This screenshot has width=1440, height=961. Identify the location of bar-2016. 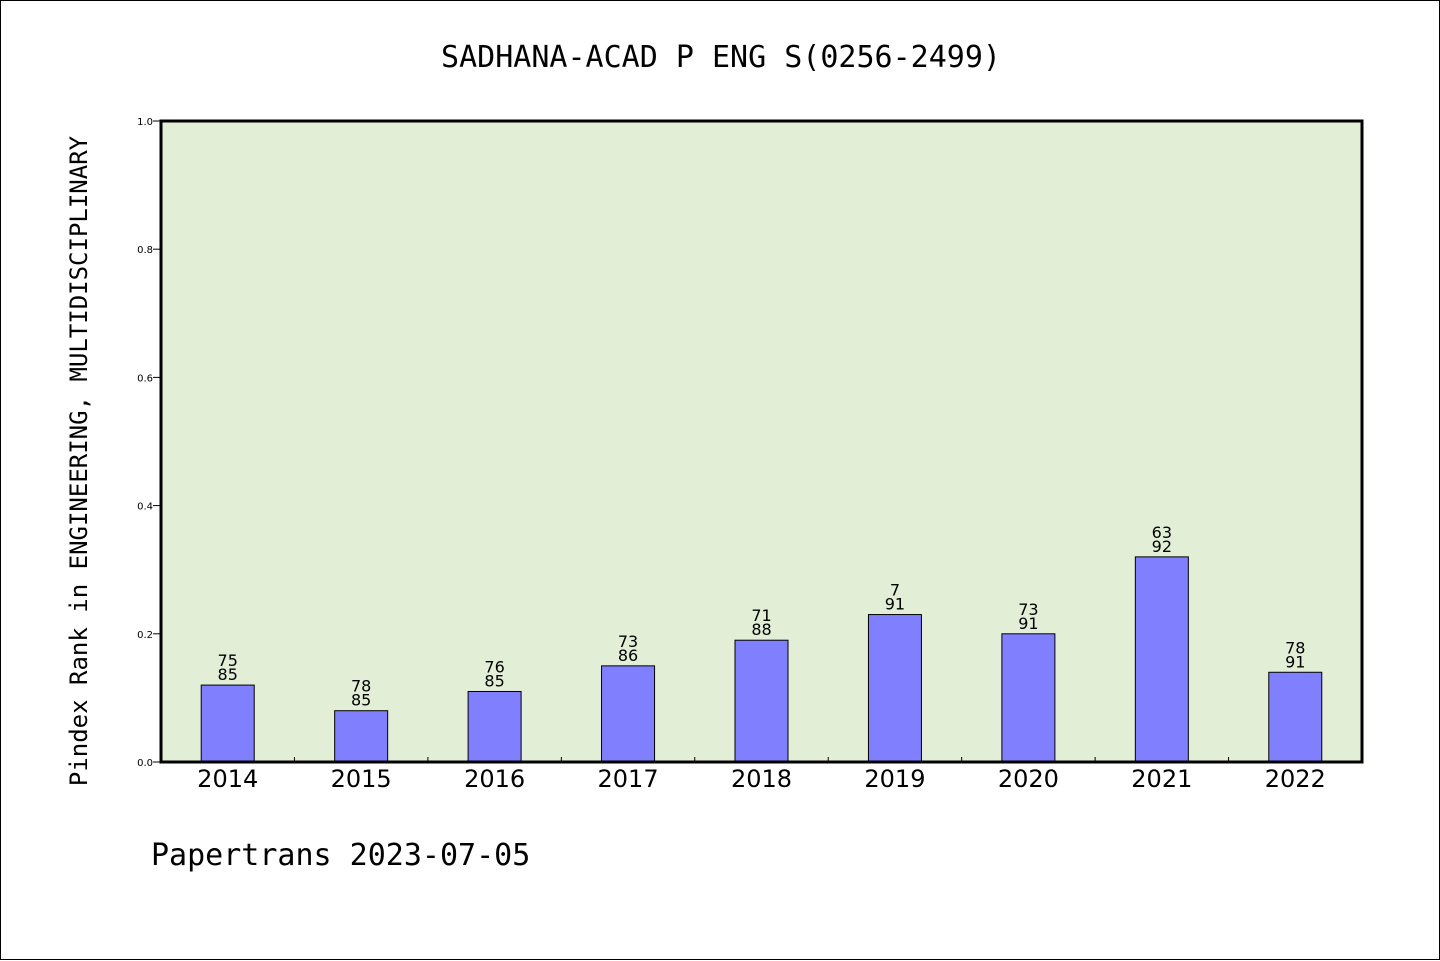
(494, 726).